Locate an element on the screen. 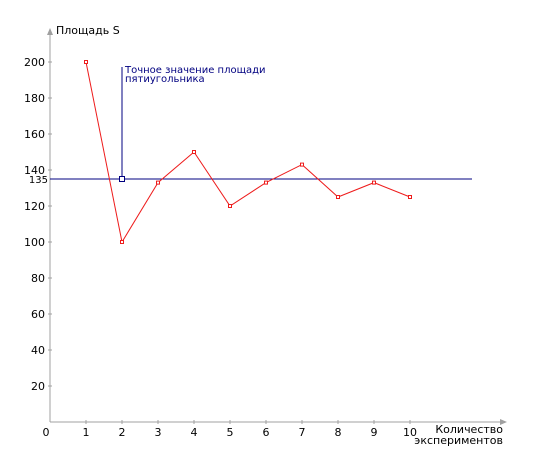 The width and height of the screenshot is (539, 462). y-axis-title: Площадь S is located at coordinates (88, 30).